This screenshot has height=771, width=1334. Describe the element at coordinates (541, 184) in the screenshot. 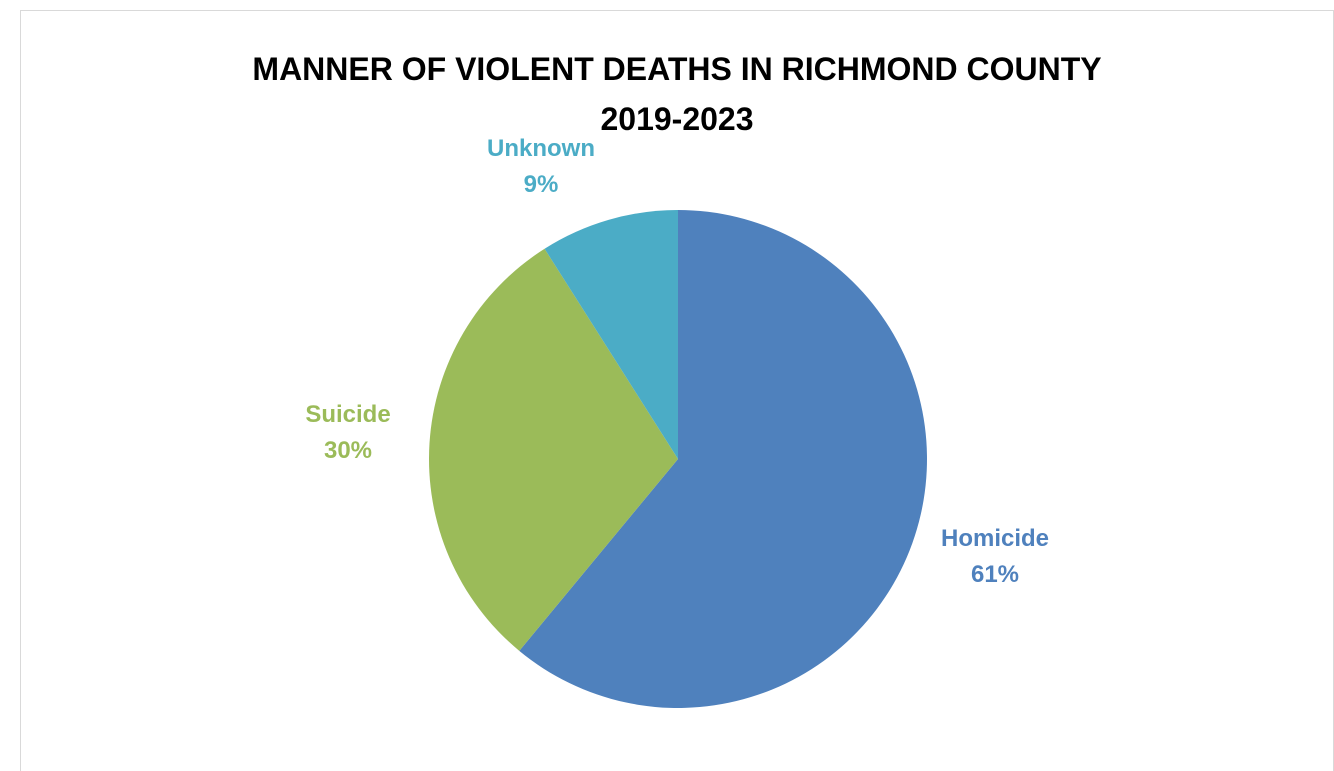

I see `data-label-unknown-percent: 9%` at that location.